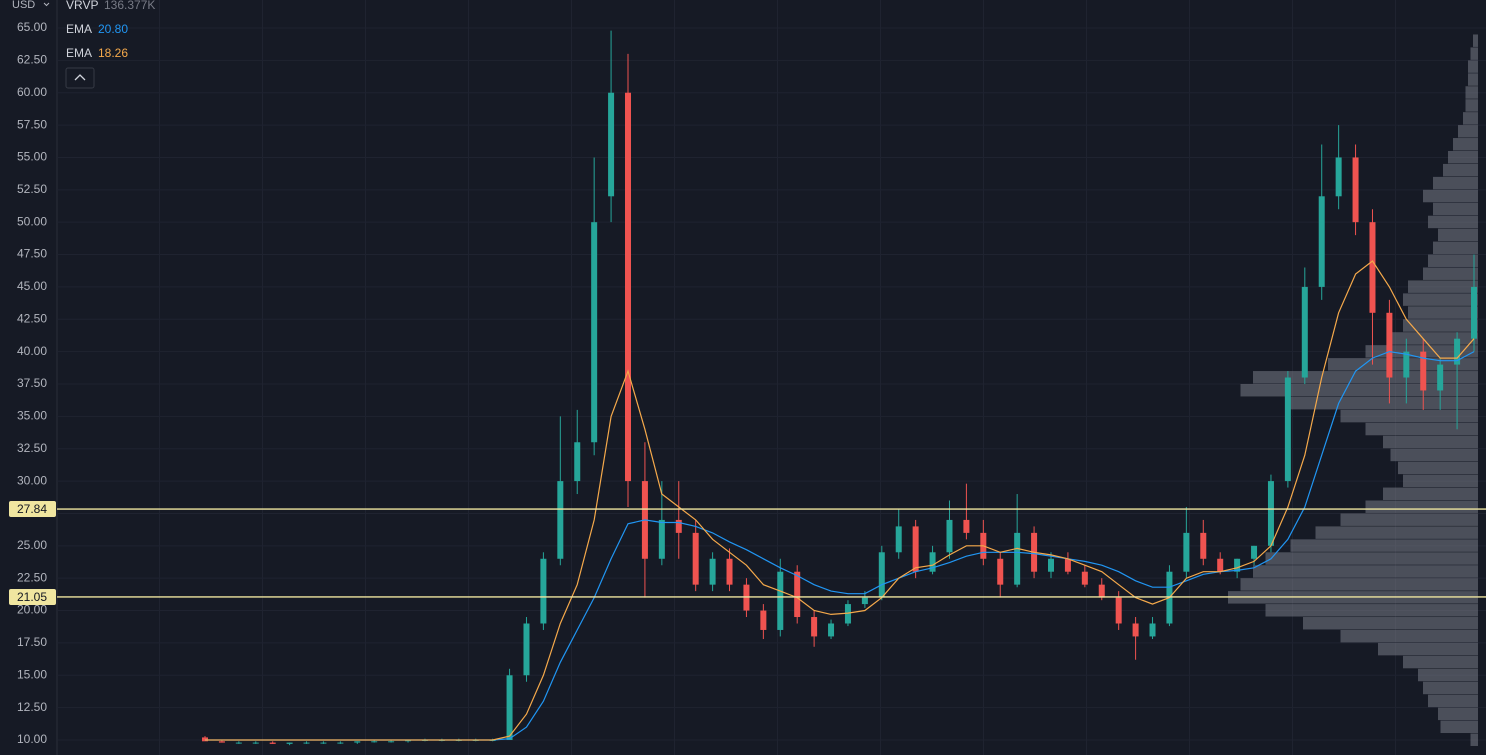  I want to click on y-tick-label: 35.00, so click(32, 416).